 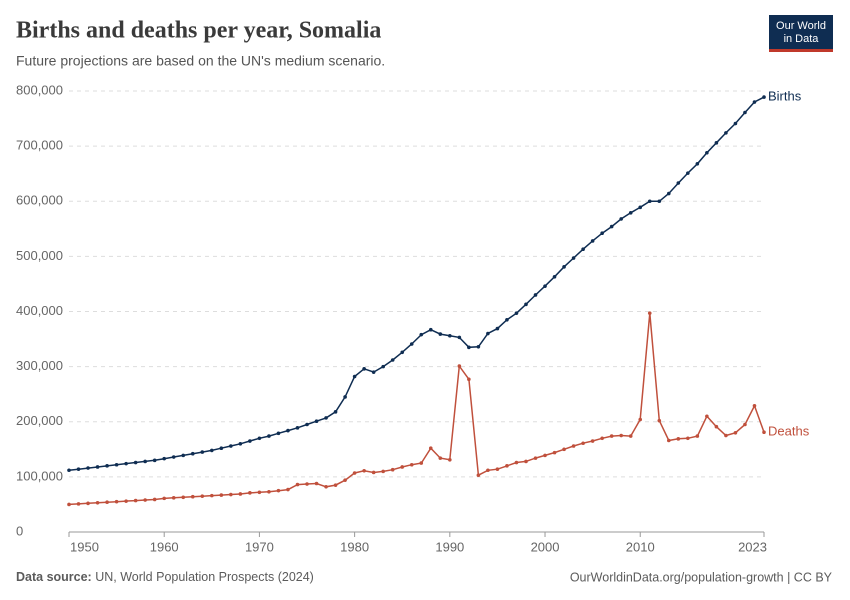 What do you see at coordinates (39, 365) in the screenshot?
I see `y-tick-label: 300,000` at bounding box center [39, 365].